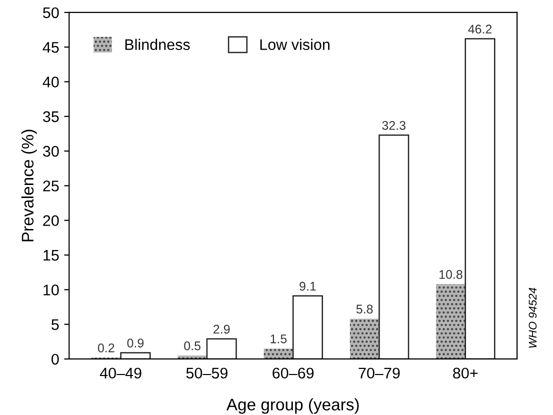 This screenshot has width=553, height=415. What do you see at coordinates (55, 324) in the screenshot?
I see `y-tick-label: 5` at bounding box center [55, 324].